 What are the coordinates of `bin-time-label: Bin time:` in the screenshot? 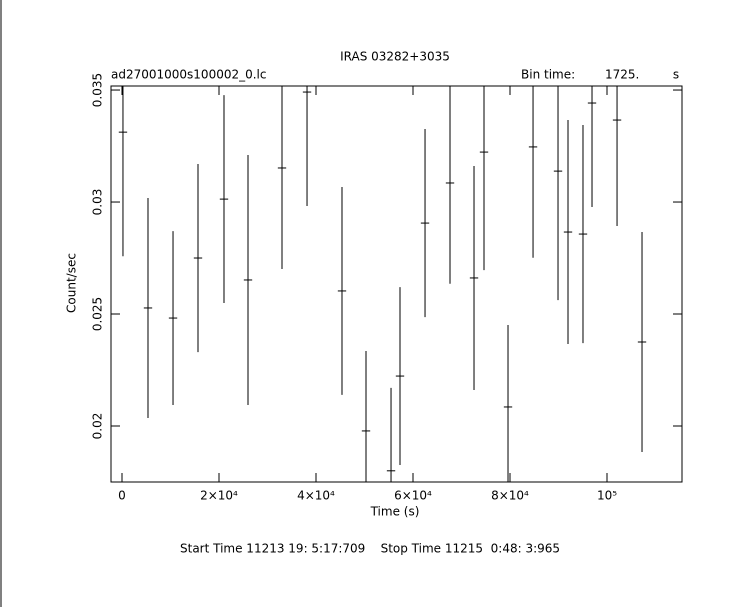 It's located at (548, 75).